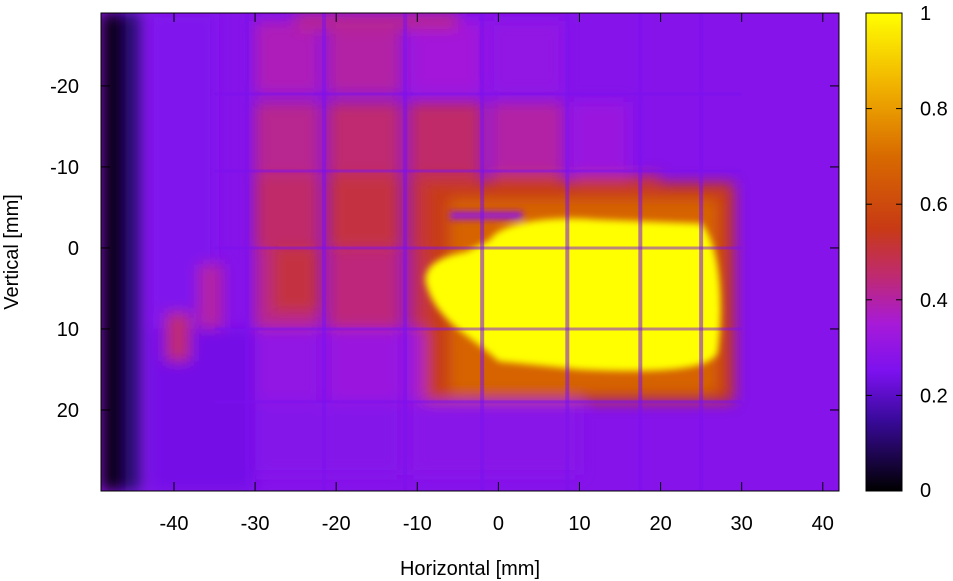 Image resolution: width=953 pixels, height=581 pixels. Describe the element at coordinates (660, 524) in the screenshot. I see `x-tick-label: 20` at that location.